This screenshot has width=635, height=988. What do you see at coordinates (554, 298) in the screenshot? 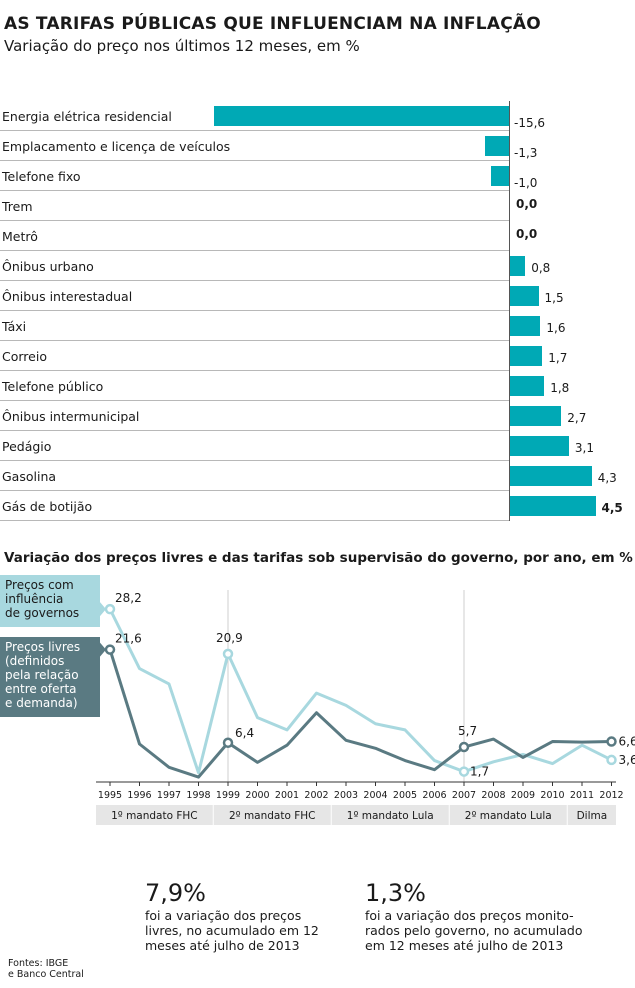
I see `bar-value-label: 1,5` at bounding box center [554, 298].